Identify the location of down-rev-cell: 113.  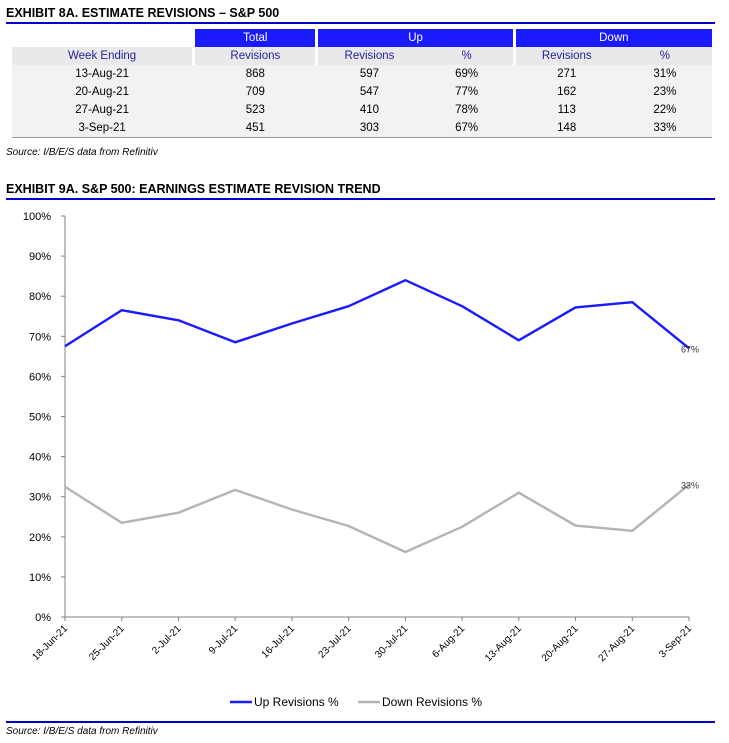
(566, 110).